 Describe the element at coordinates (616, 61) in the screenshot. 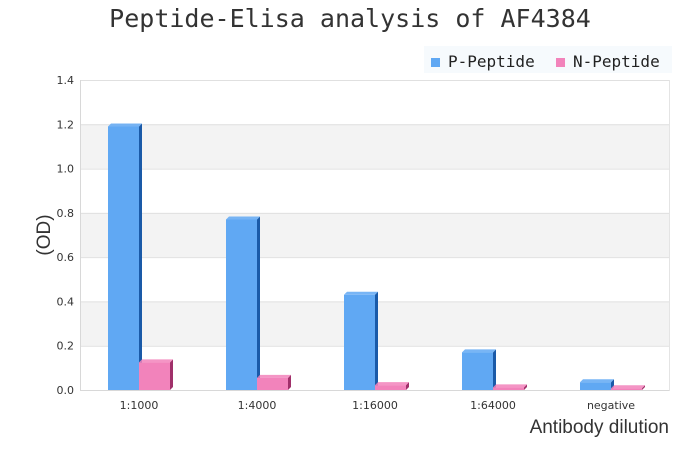

I see `legend-label-n-peptide: N-Peptide` at that location.